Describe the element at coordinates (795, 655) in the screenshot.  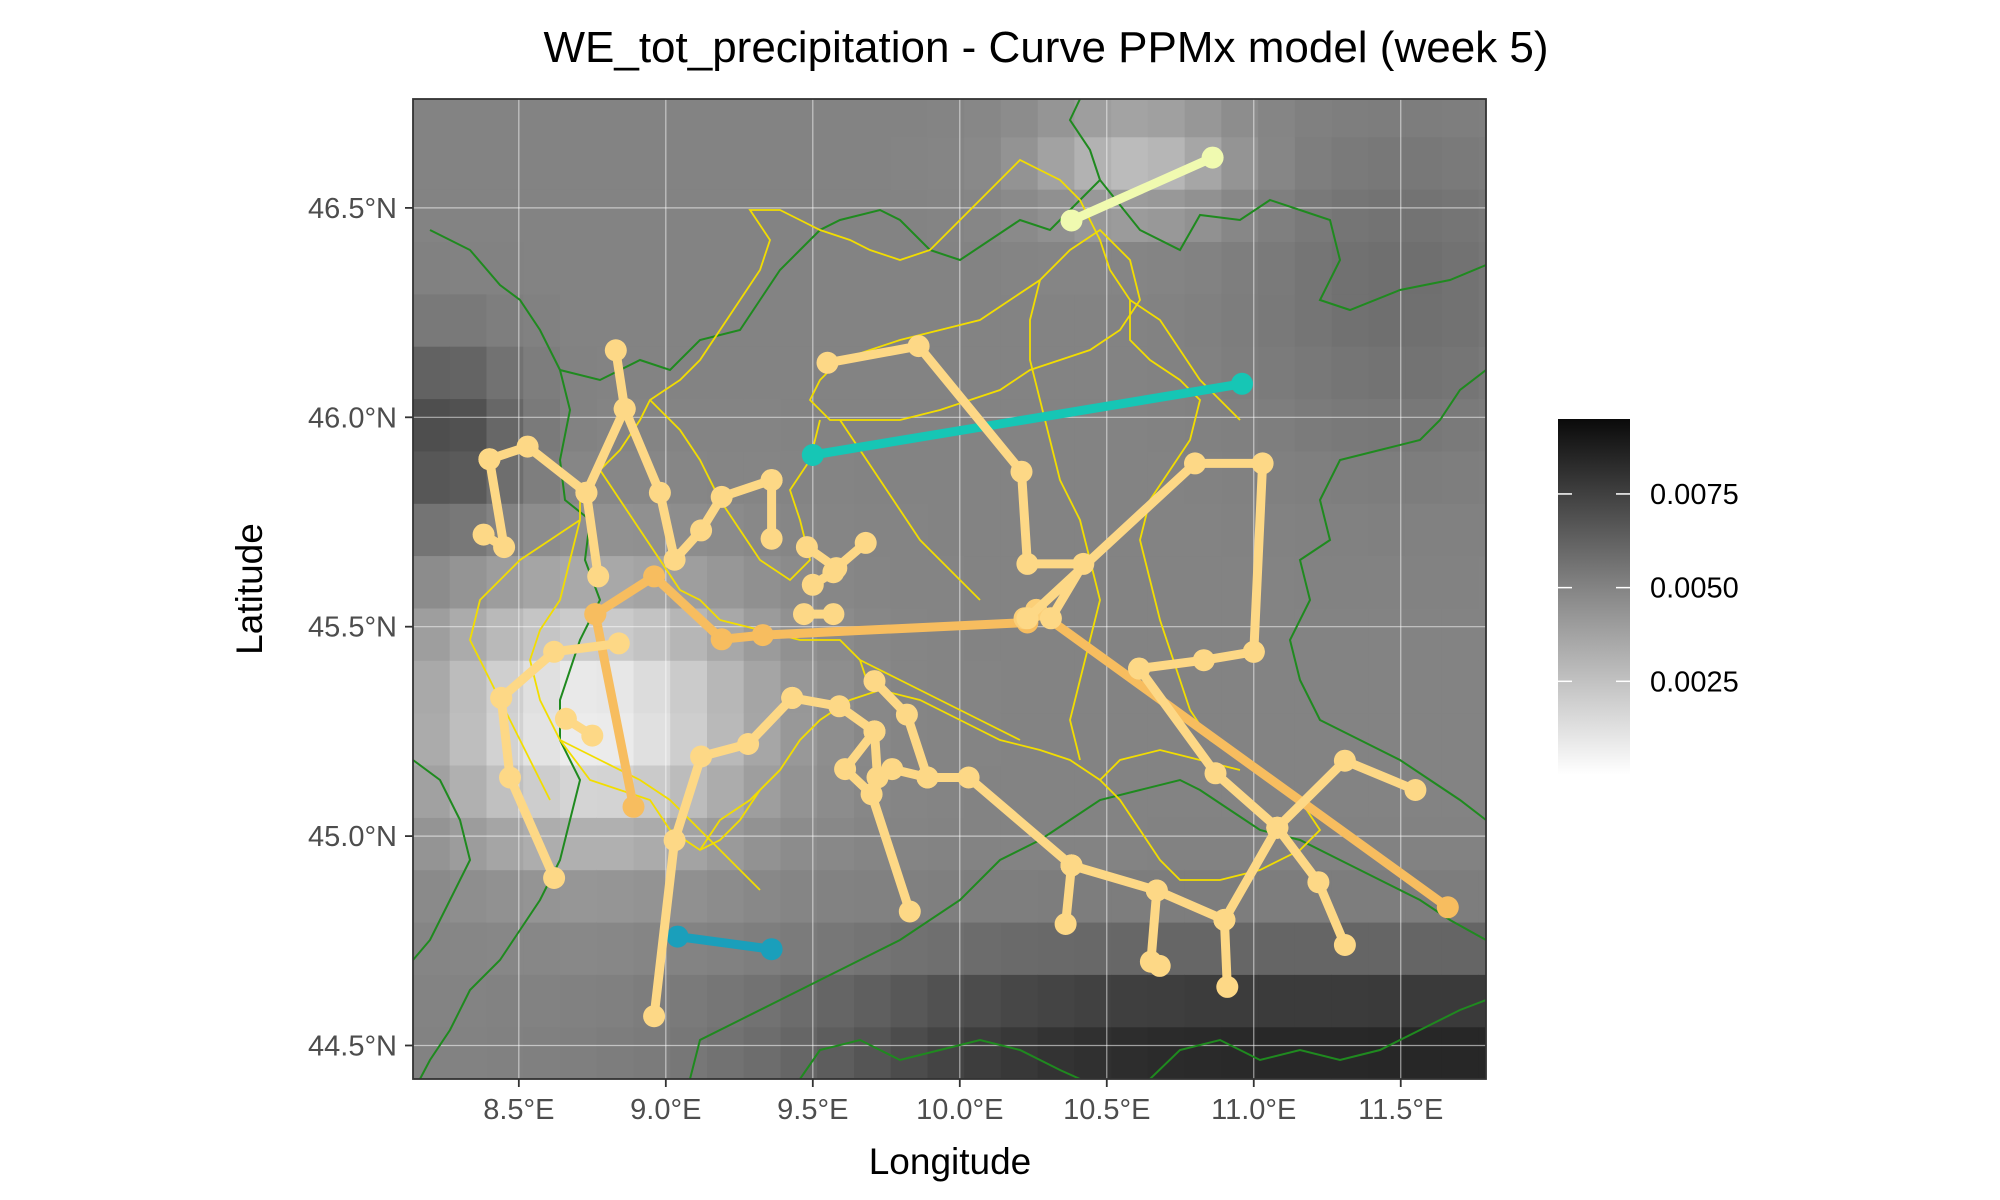
I see `province-boundary-milano` at that location.